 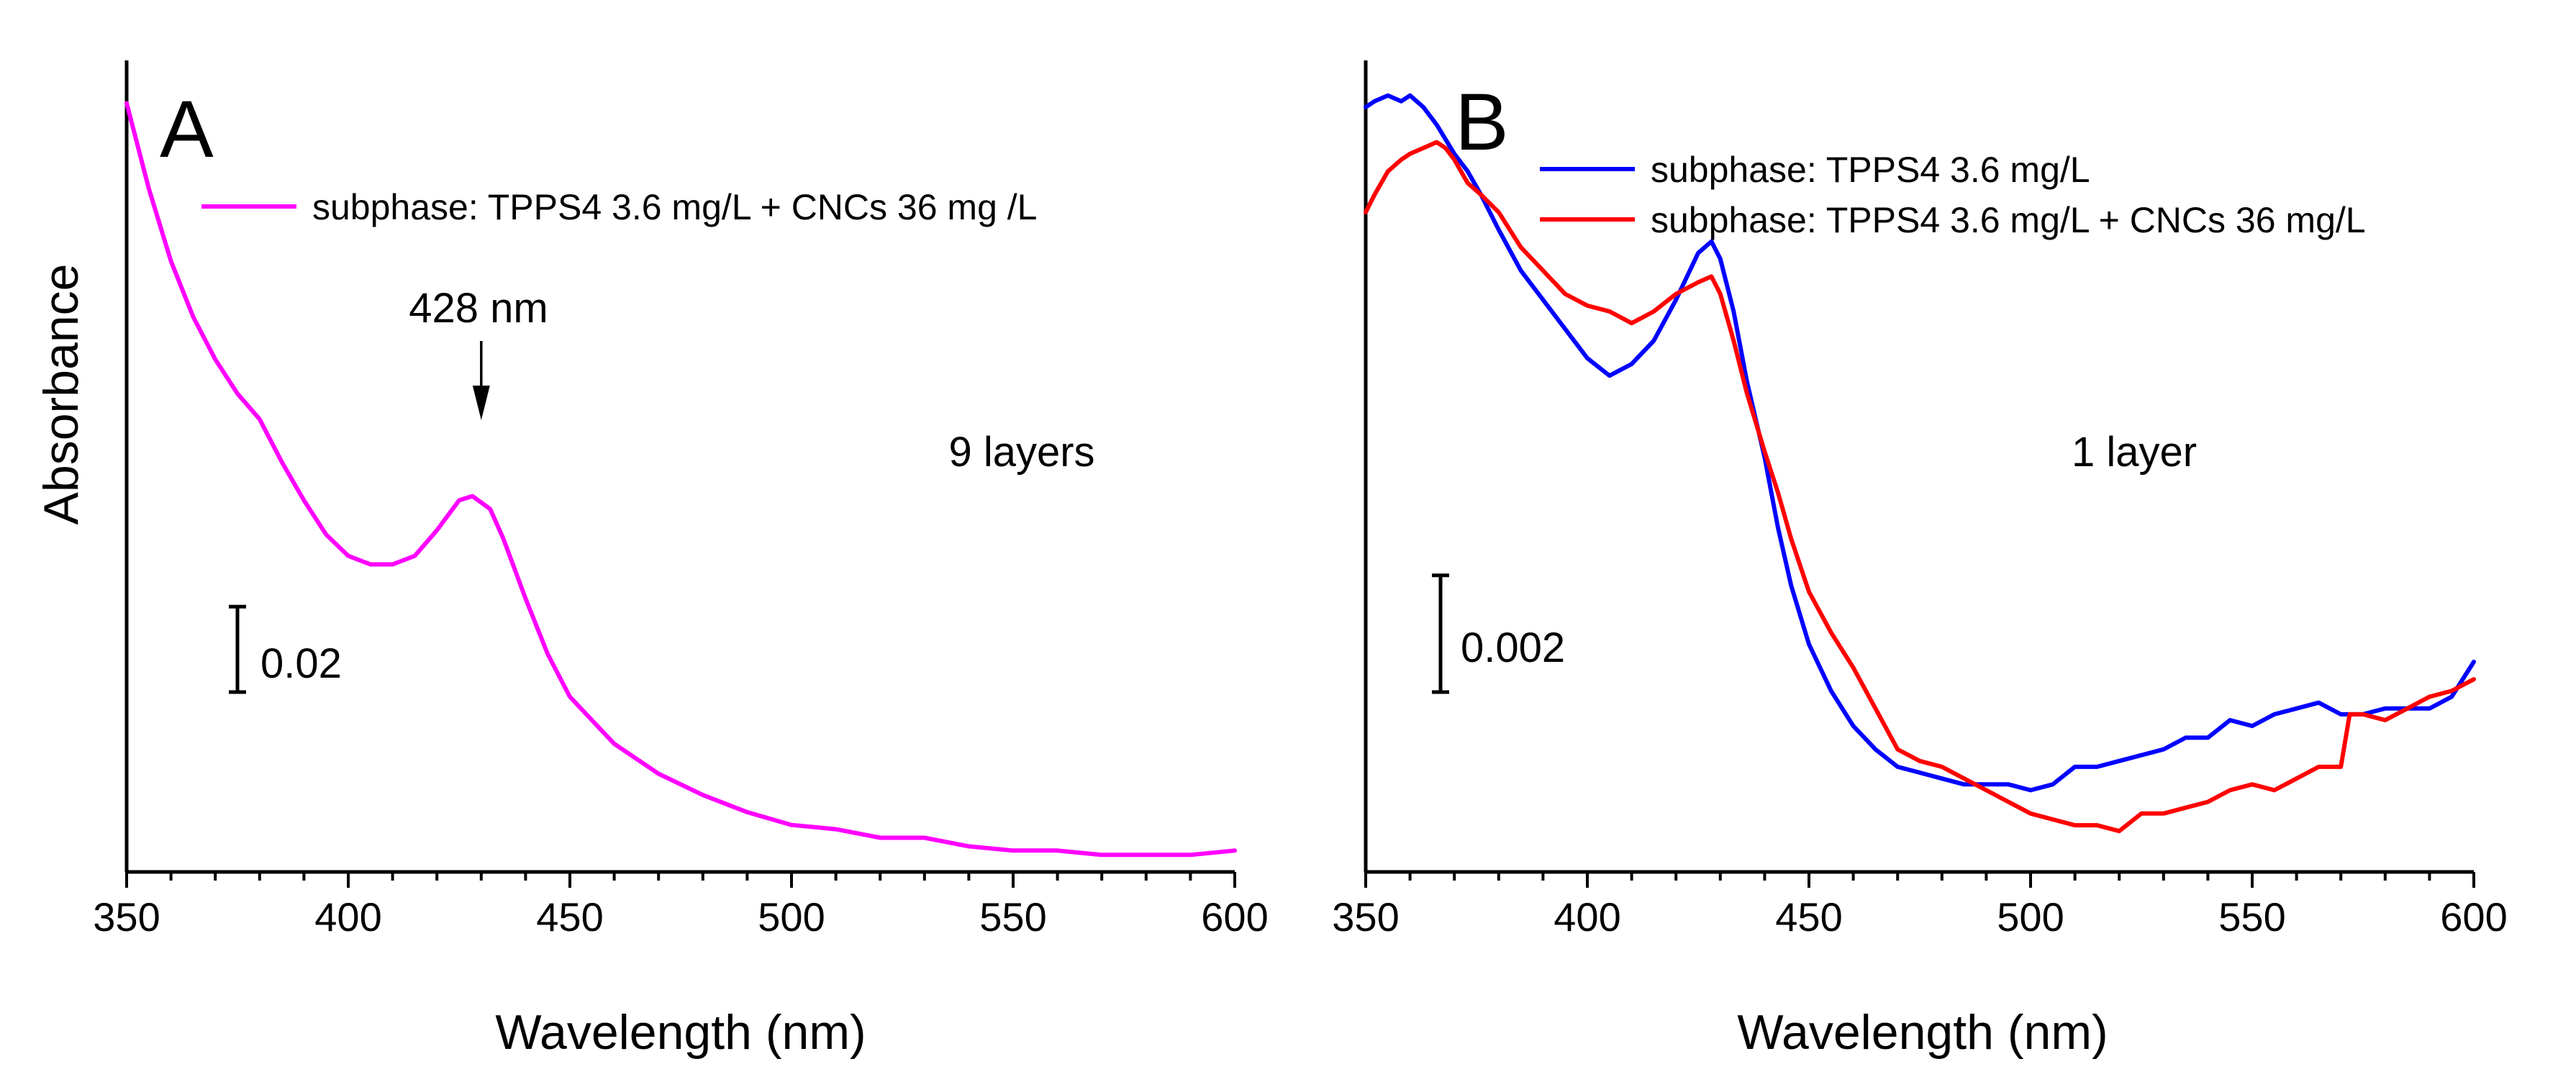 What do you see at coordinates (1809, 917) in the screenshot?
I see `panel-b-x-tick-label: 450` at bounding box center [1809, 917].